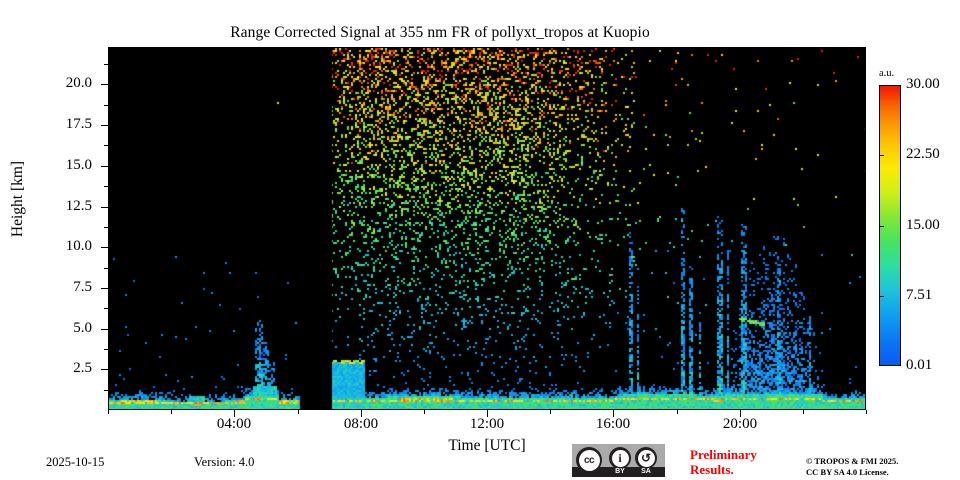 The width and height of the screenshot is (960, 480). What do you see at coordinates (740, 424) in the screenshot?
I see `x-tick-label: 20:00` at bounding box center [740, 424].